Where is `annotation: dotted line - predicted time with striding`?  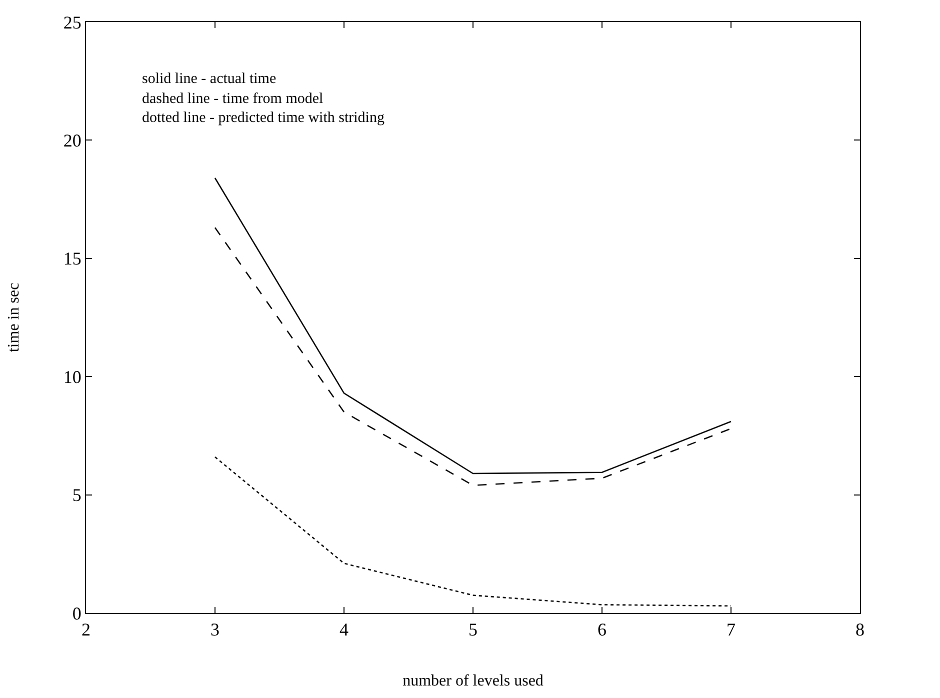
annotation: dotted line - predicted time with striding is located at coordinates (263, 118).